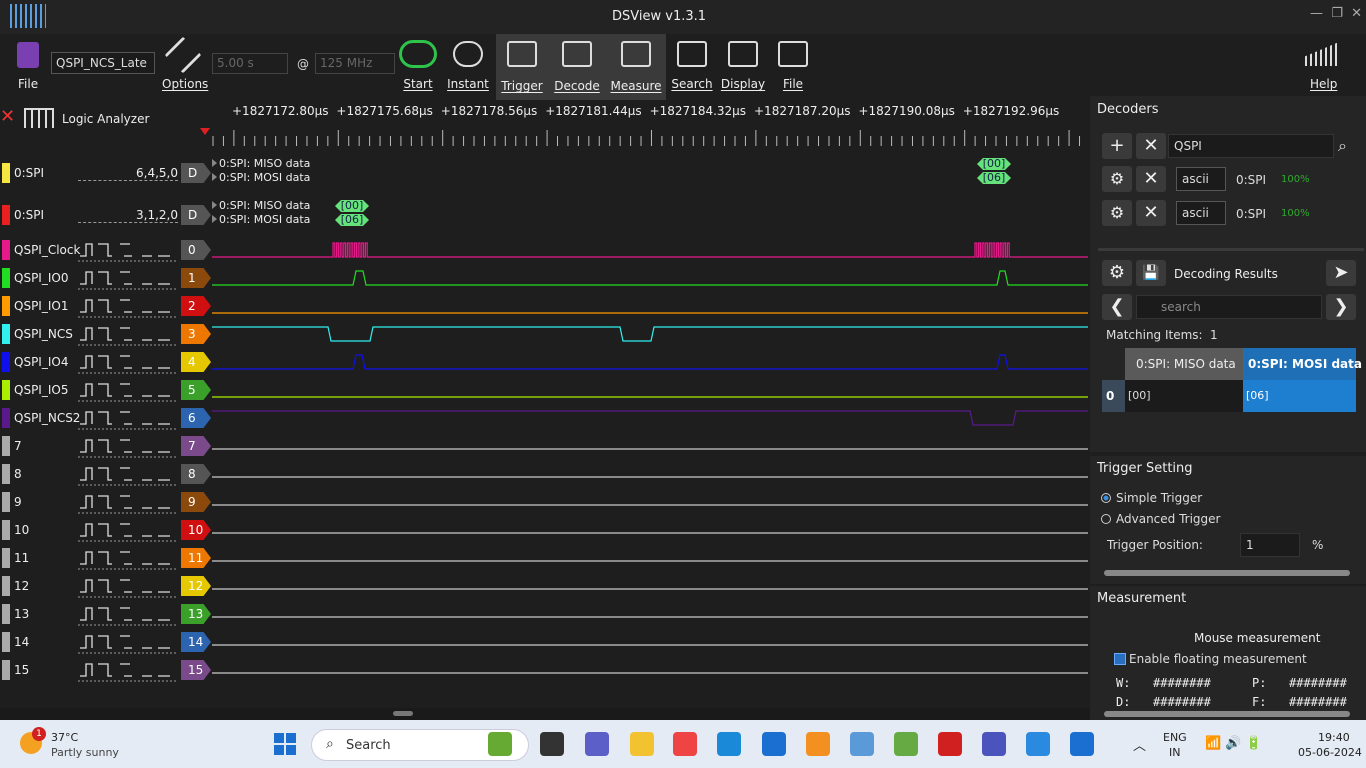 The height and width of the screenshot is (768, 1366). What do you see at coordinates (18, 446) in the screenshot?
I see `channel-name: 7` at bounding box center [18, 446].